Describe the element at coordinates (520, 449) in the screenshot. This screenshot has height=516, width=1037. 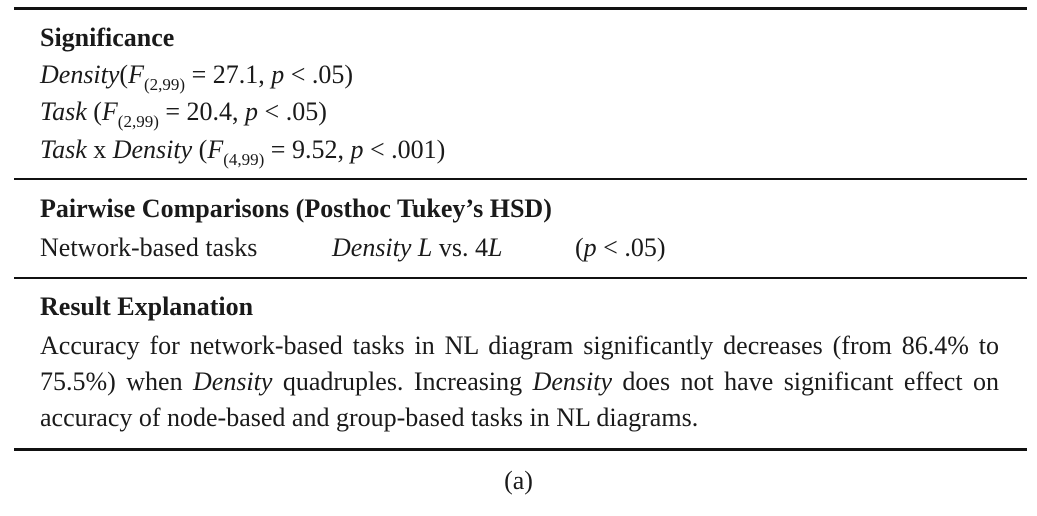
I see `bottom-rule` at that location.